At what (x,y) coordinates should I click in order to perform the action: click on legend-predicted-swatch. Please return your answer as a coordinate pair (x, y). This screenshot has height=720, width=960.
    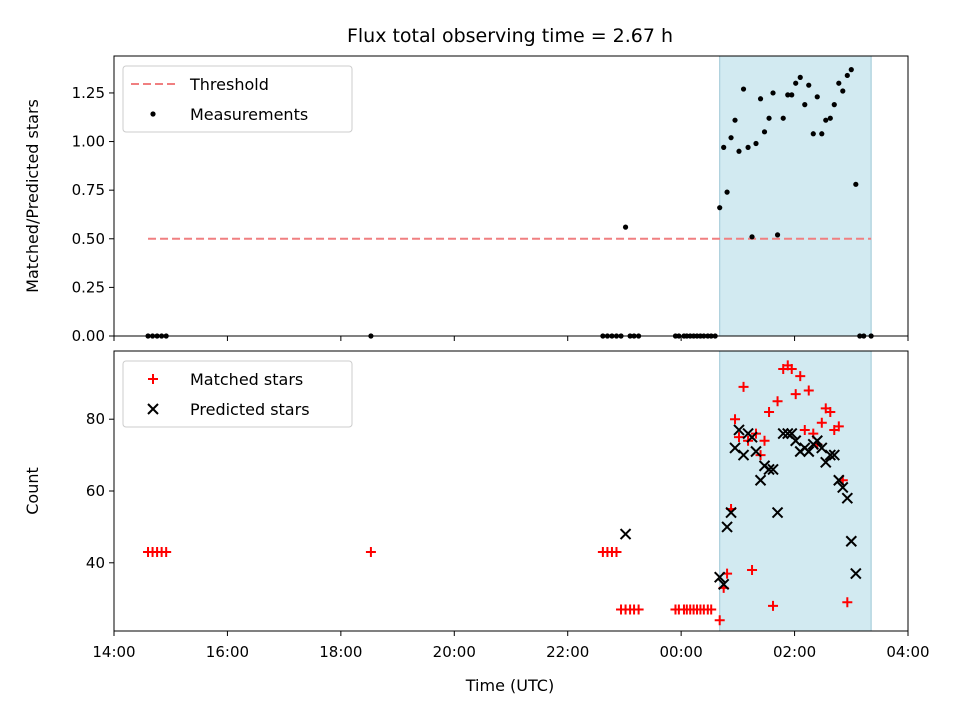
    Looking at the image, I should click on (153, 409).